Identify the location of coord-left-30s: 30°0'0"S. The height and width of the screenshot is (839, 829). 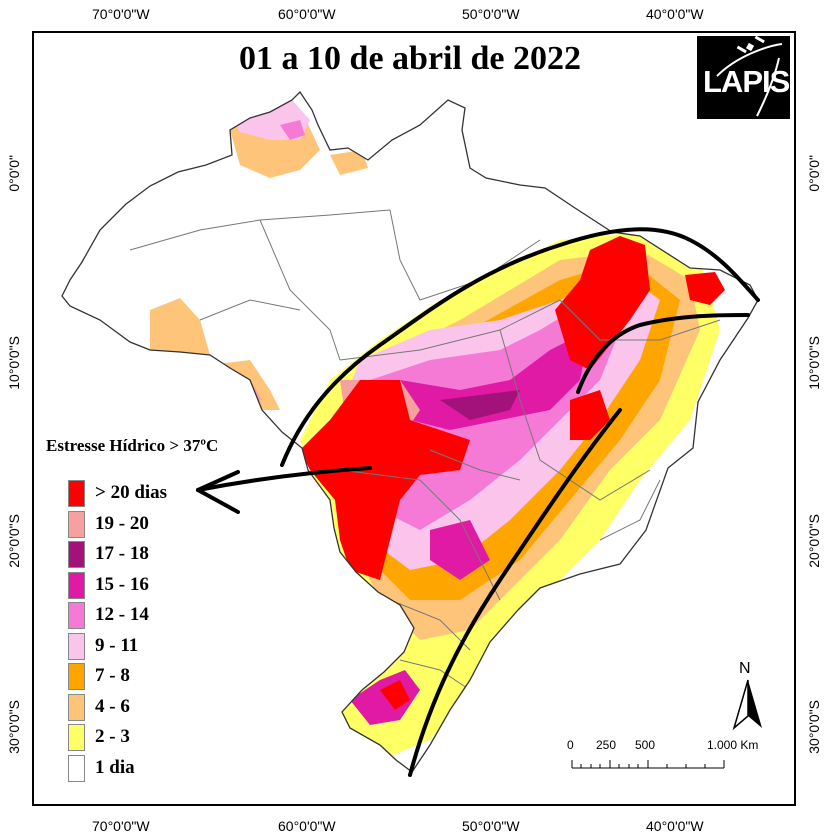
(14, 727).